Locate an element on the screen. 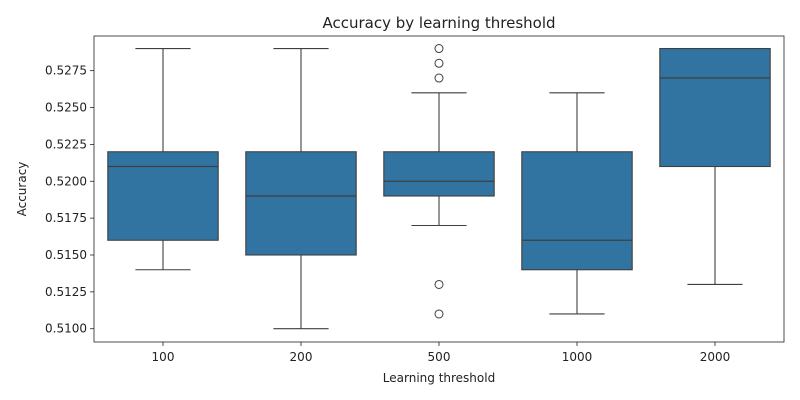 The width and height of the screenshot is (800, 400). y-tick-label: 0.5200 is located at coordinates (66, 181).